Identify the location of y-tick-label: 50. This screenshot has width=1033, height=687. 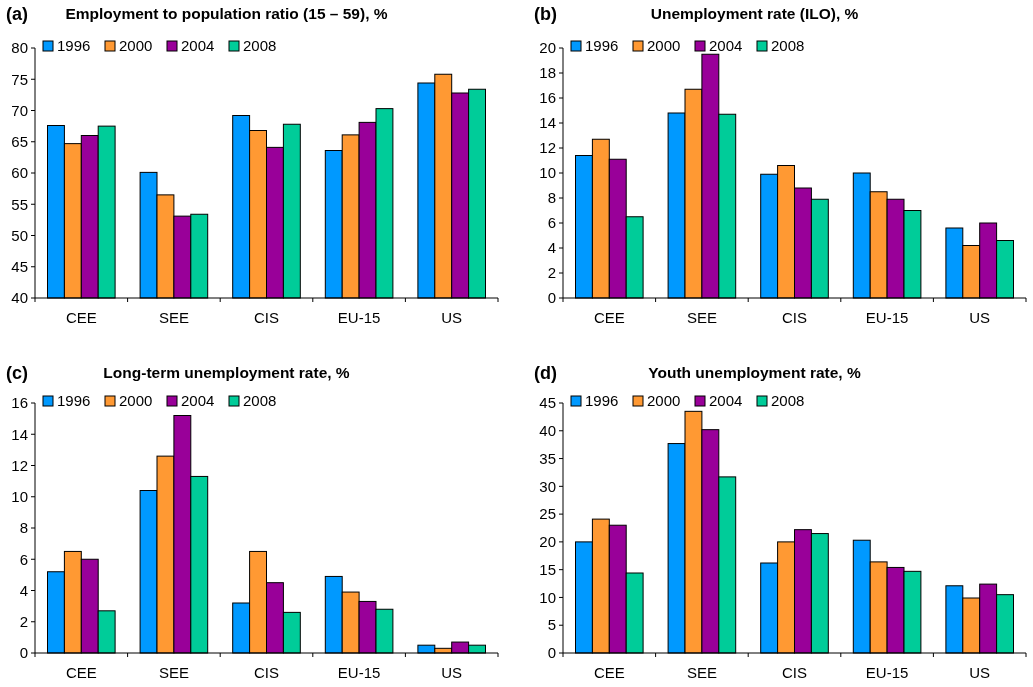
(19, 235).